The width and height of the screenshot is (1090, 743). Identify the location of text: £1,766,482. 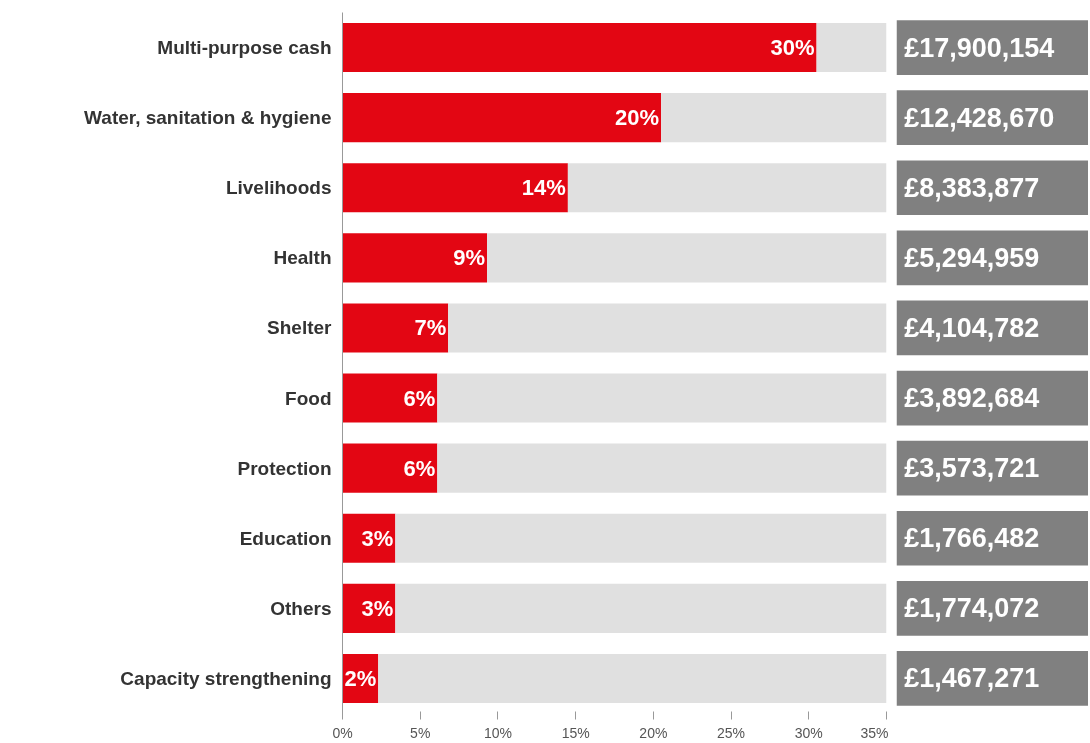
(972, 538).